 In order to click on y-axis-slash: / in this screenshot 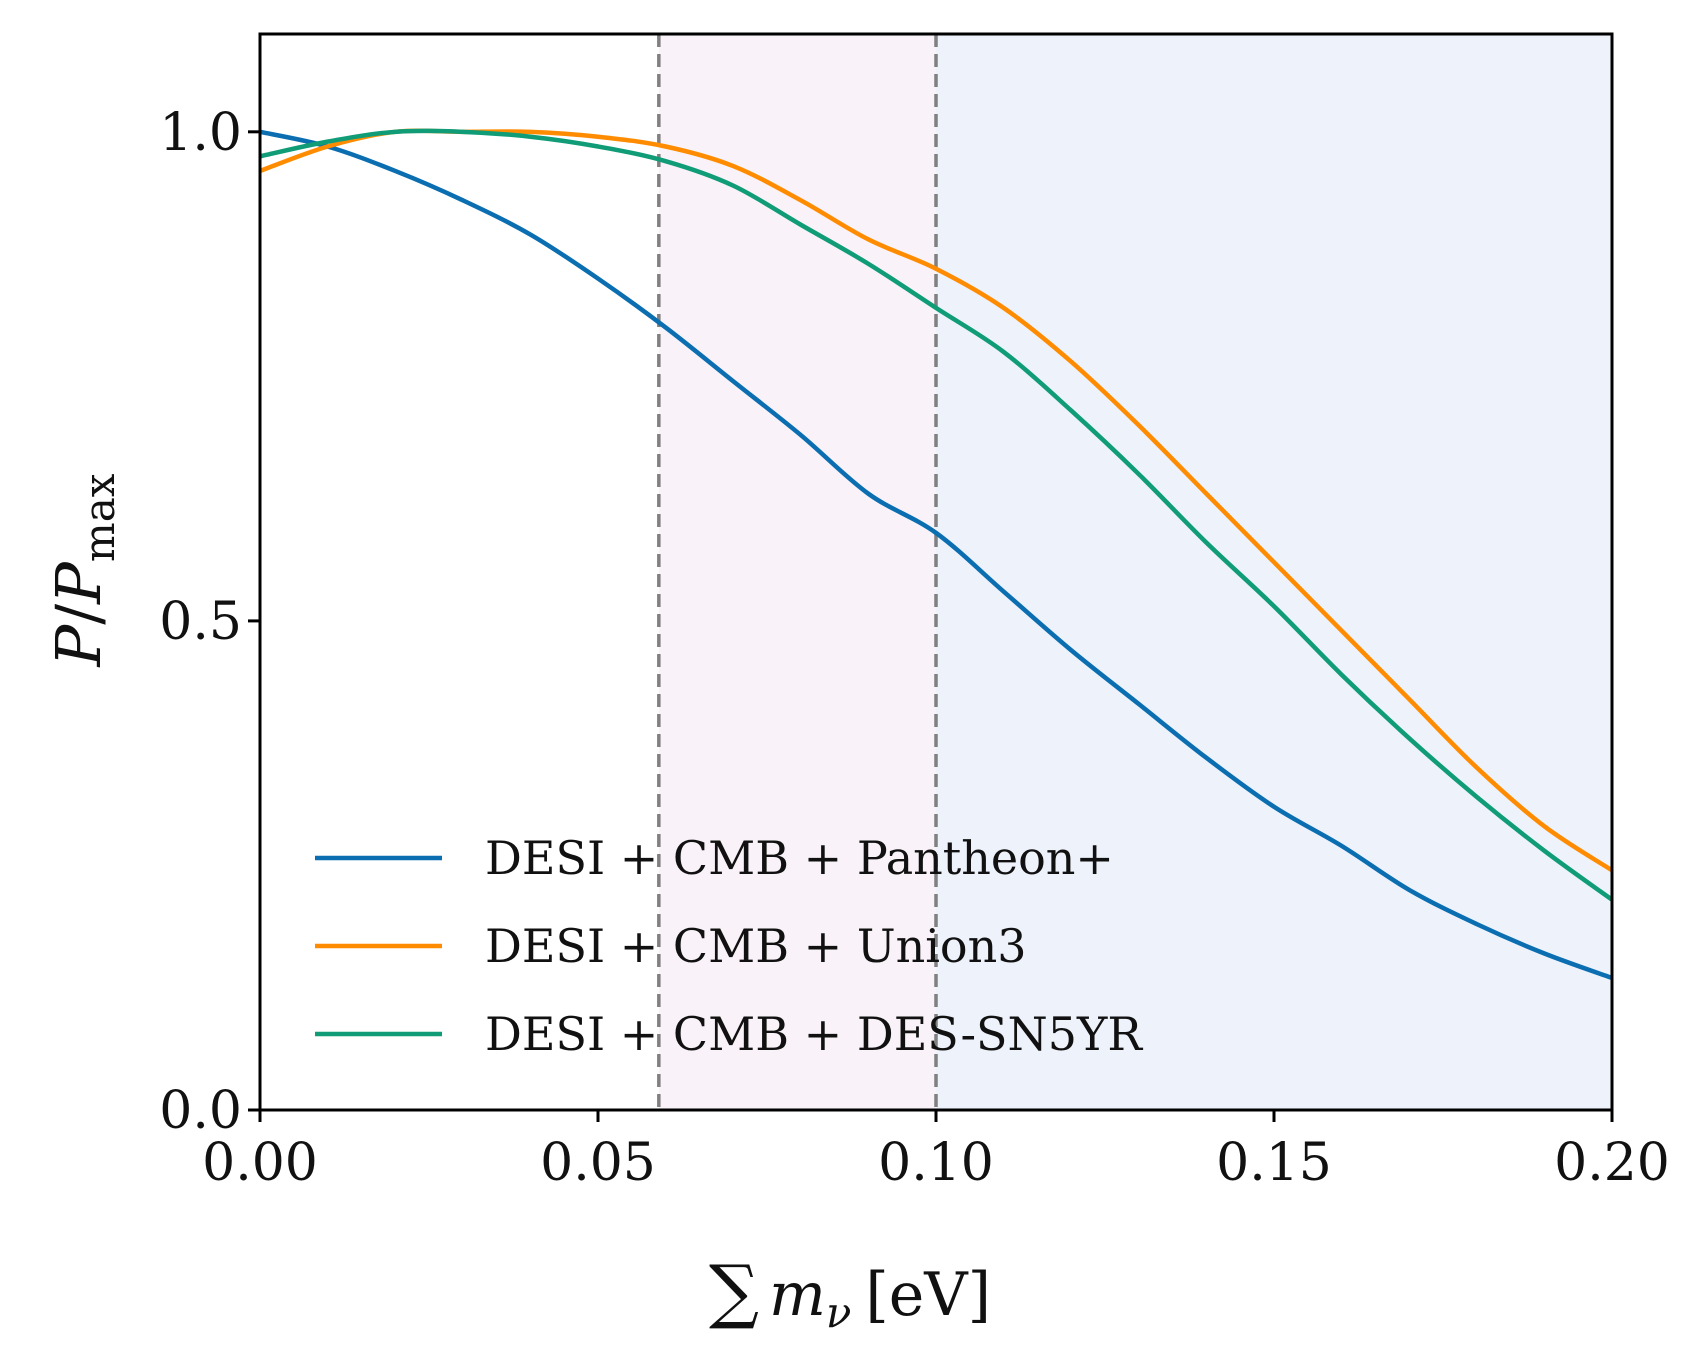, I will do `click(78, 614)`.